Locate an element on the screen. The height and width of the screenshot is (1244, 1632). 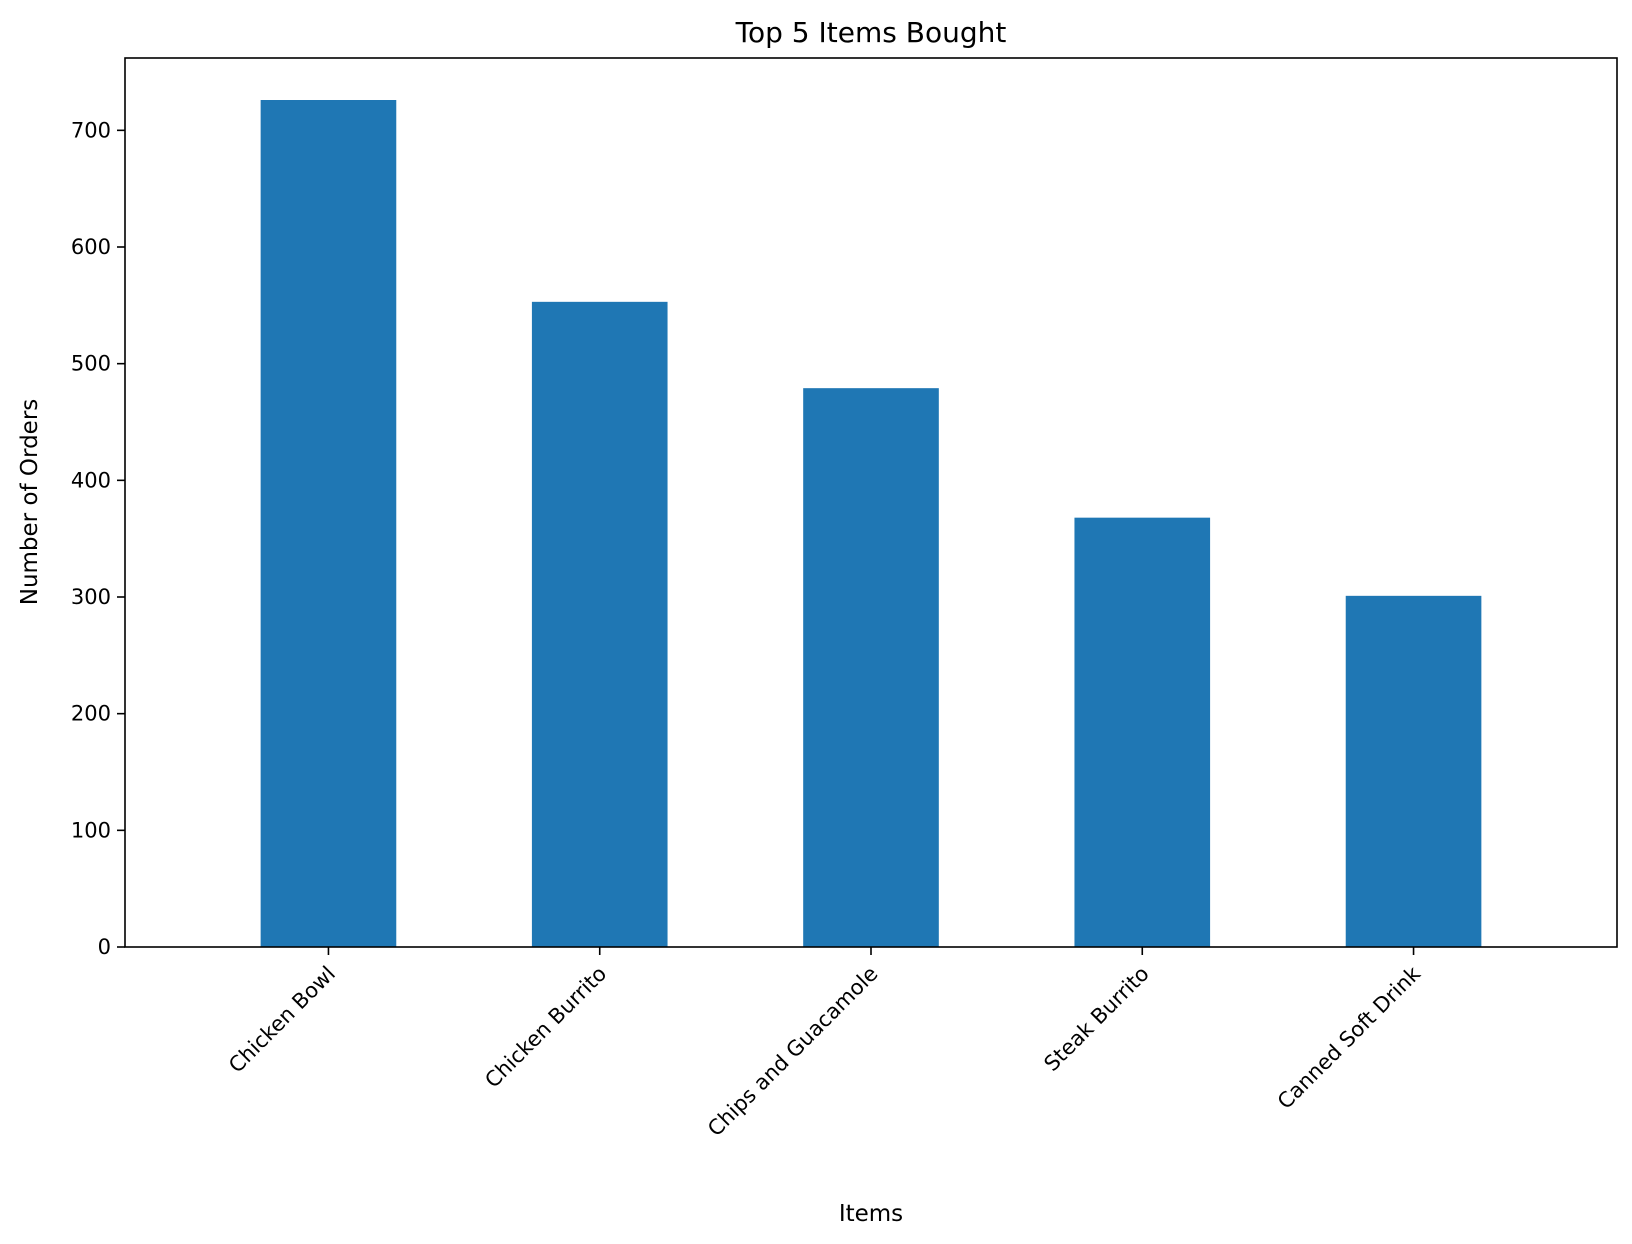
y-tick-label: 500 is located at coordinates (91, 364).